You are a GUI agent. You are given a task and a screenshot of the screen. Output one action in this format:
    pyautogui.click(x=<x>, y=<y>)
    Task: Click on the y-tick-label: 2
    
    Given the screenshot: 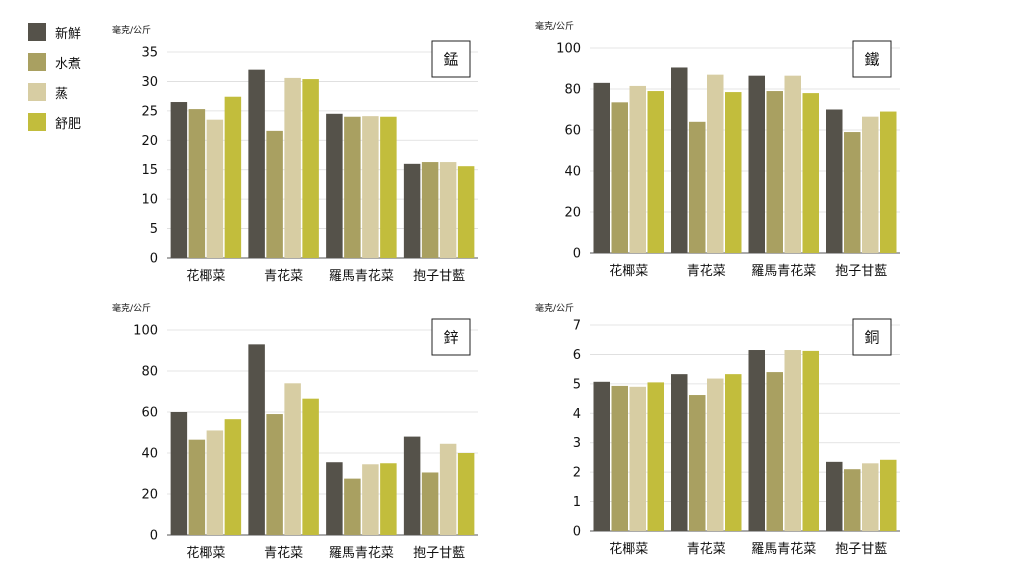 What is the action you would take?
    pyautogui.click(x=577, y=473)
    